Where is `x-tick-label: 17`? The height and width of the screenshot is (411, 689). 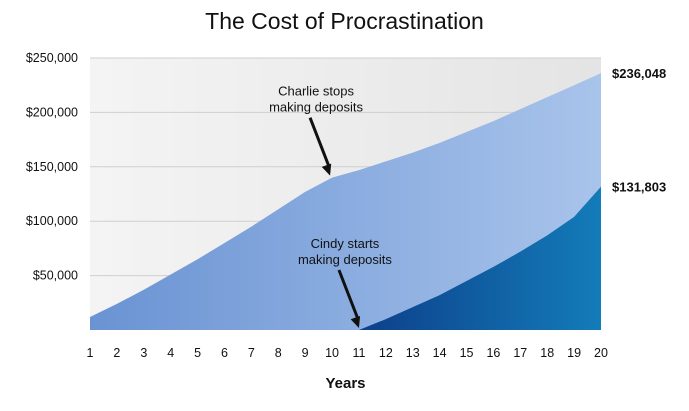 x-tick-label: 17 is located at coordinates (520, 353).